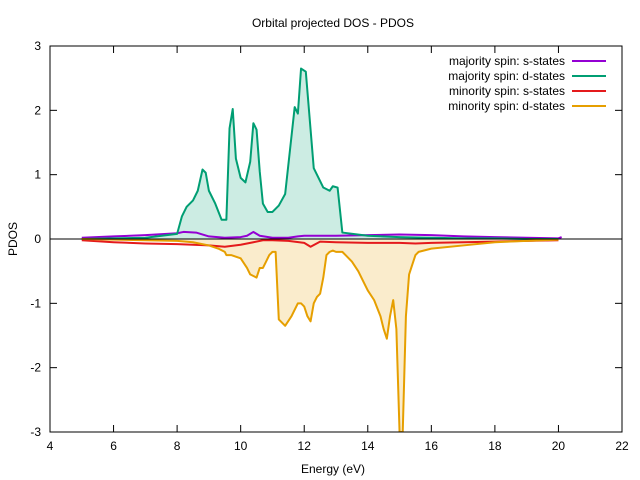  I want to click on legend-label-4: minority spin: d-states, so click(506, 106).